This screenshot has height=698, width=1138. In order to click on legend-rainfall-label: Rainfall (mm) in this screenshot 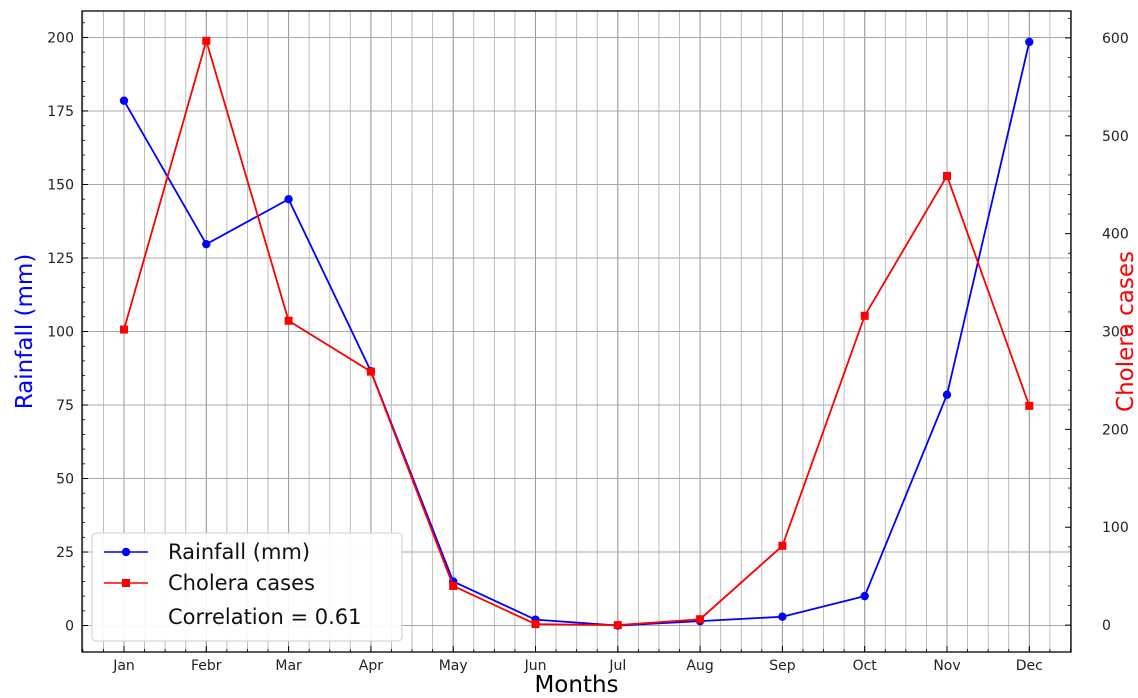, I will do `click(239, 552)`.